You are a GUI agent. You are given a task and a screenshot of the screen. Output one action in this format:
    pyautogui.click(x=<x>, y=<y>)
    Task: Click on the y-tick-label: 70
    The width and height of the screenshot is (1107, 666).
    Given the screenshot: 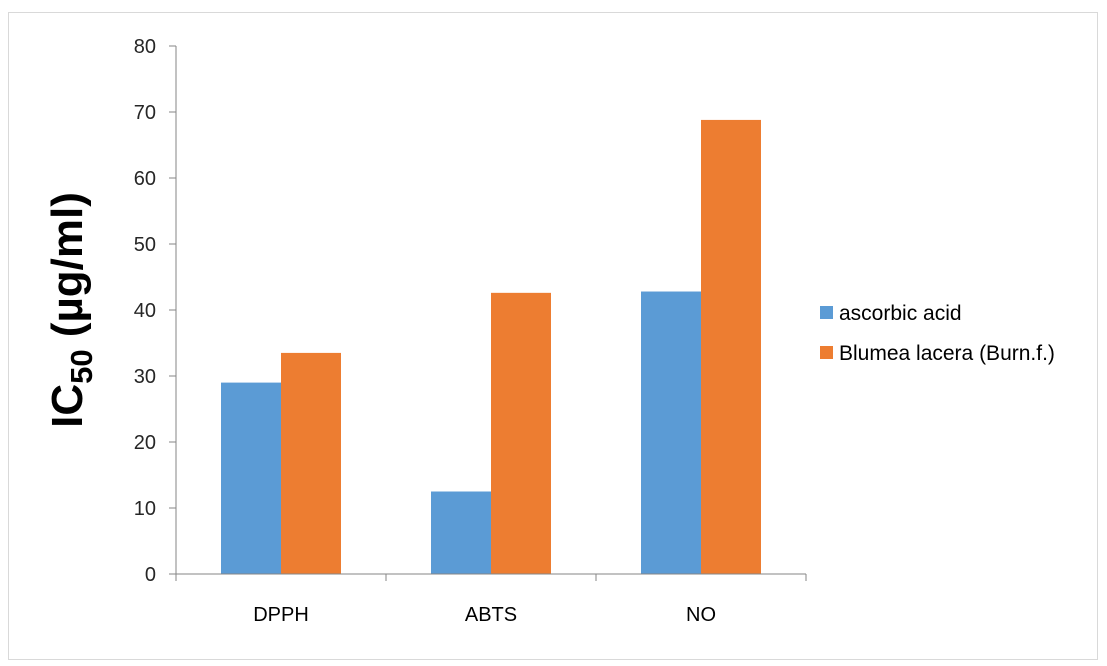 What is the action you would take?
    pyautogui.click(x=145, y=113)
    